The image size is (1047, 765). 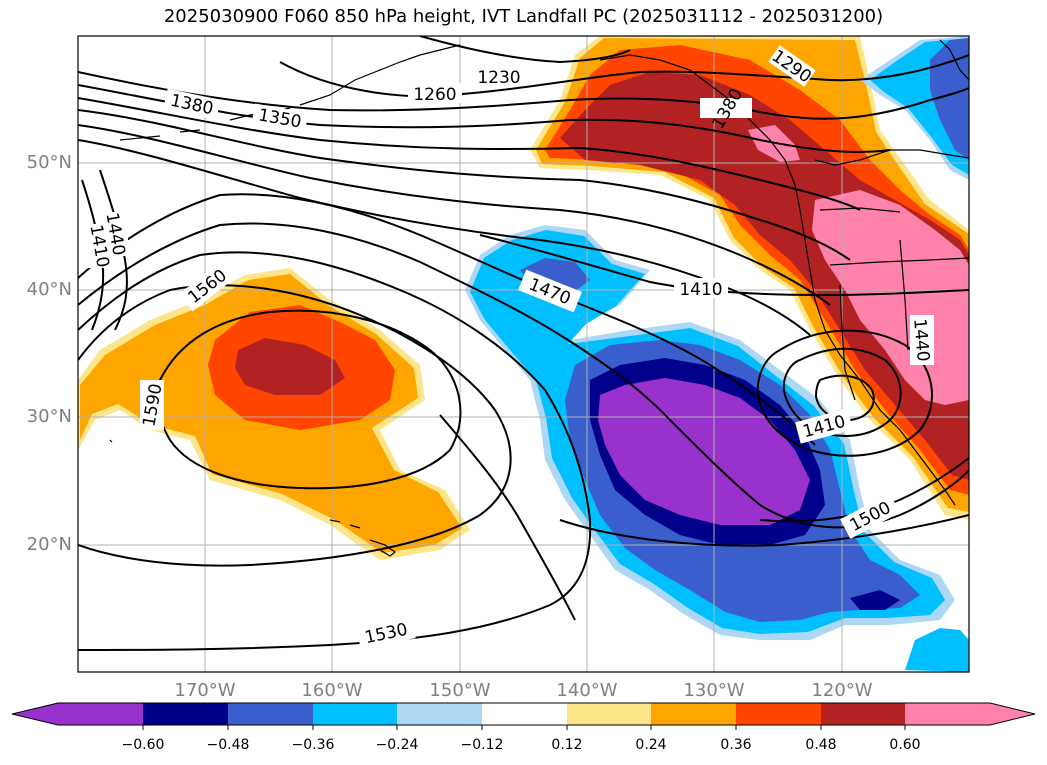 What do you see at coordinates (35, 714) in the screenshot?
I see `colorbar-extend-min` at bounding box center [35, 714].